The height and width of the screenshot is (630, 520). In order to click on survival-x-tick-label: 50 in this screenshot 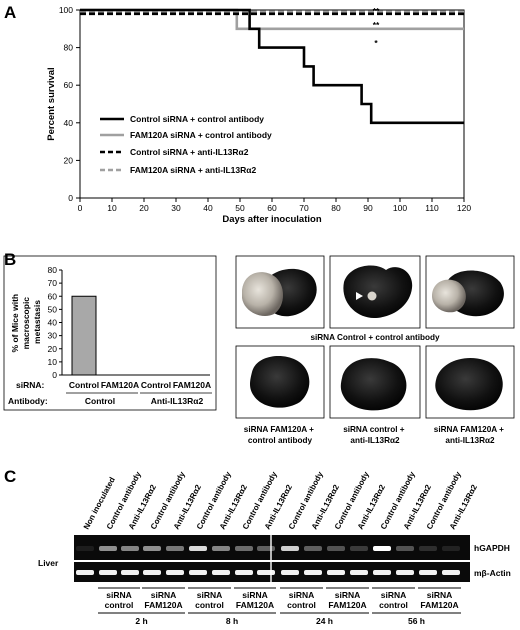, I will do `click(240, 208)`.